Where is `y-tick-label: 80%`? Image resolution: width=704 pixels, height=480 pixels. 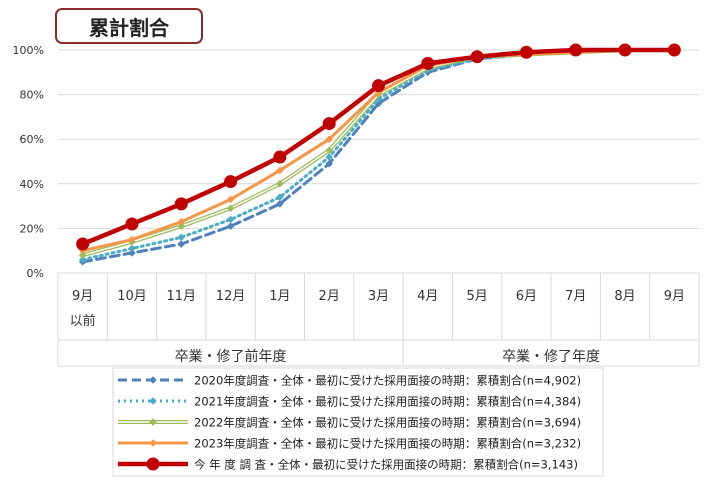 y-tick-label: 80% is located at coordinates (32, 95).